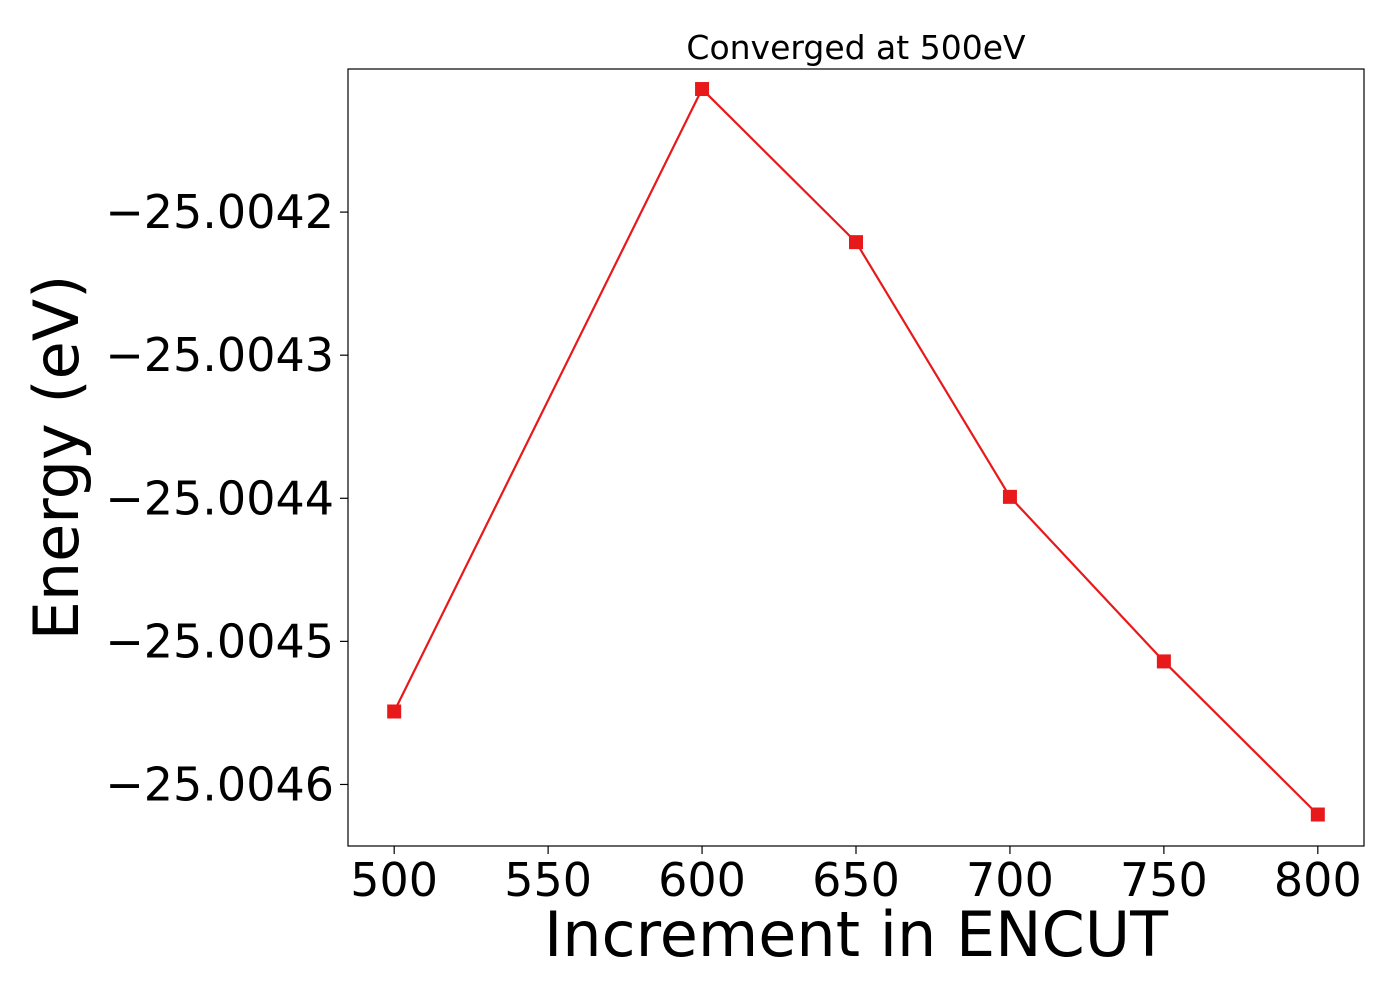  Describe the element at coordinates (856, 47) in the screenshot. I see `chart-title: Converged at 500eV` at that location.